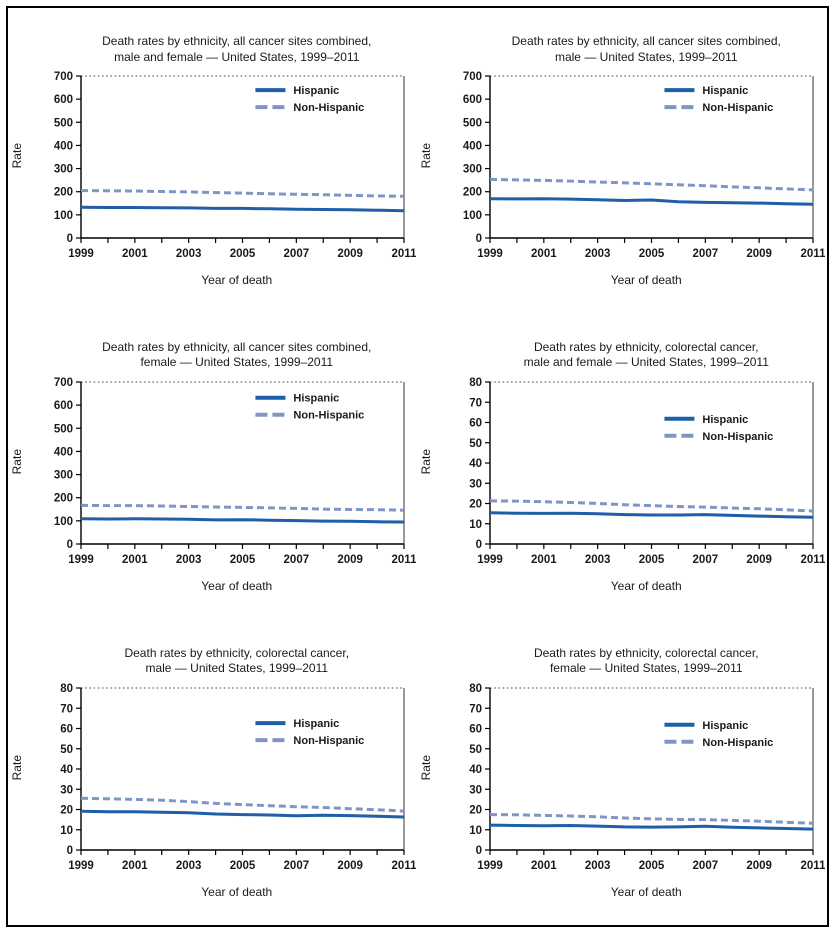 This screenshot has height=935, width=837. What do you see at coordinates (66, 689) in the screenshot?
I see `y-tick-label: 80` at bounding box center [66, 689].